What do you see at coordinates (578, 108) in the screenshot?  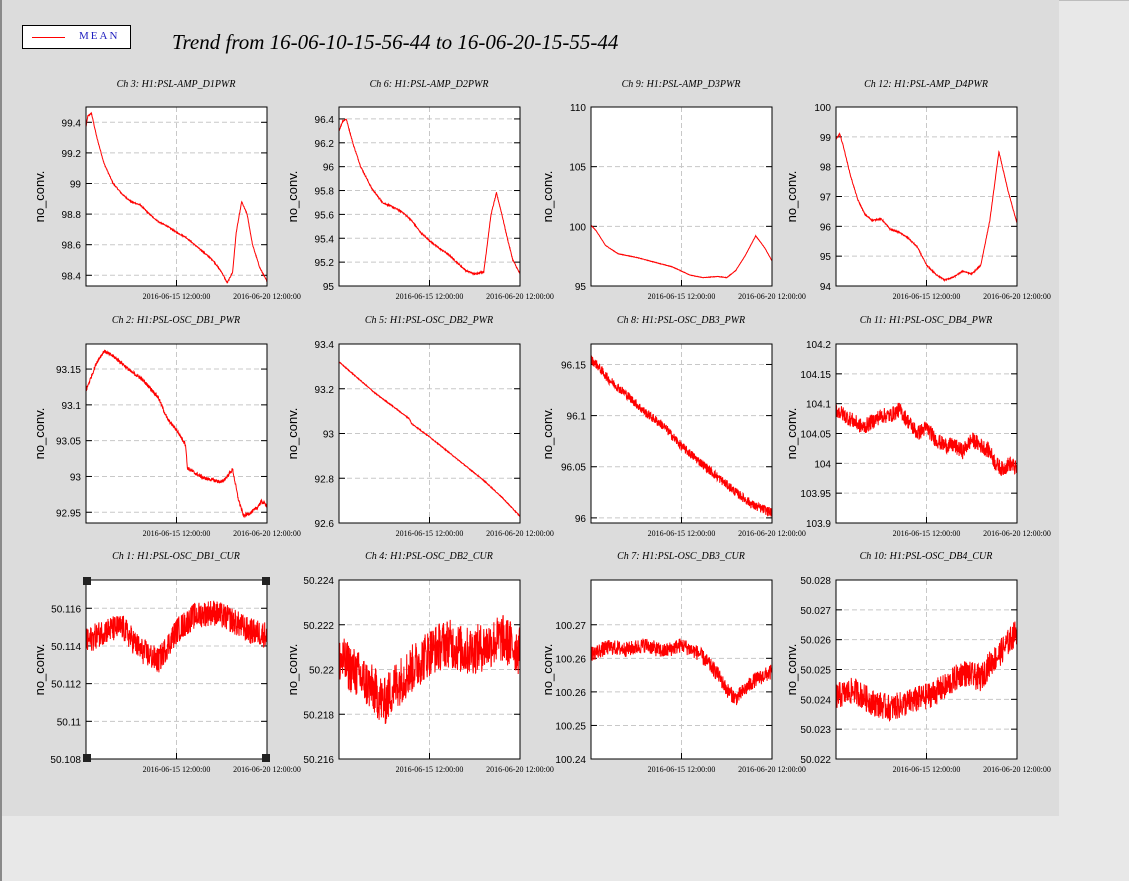 I see `y-tick-label: 110` at bounding box center [578, 108].